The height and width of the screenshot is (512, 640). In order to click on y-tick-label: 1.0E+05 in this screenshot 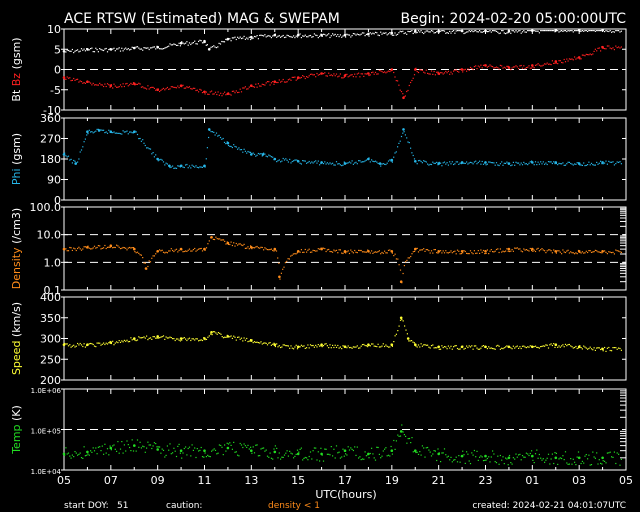, I will do `click(46, 432)`.